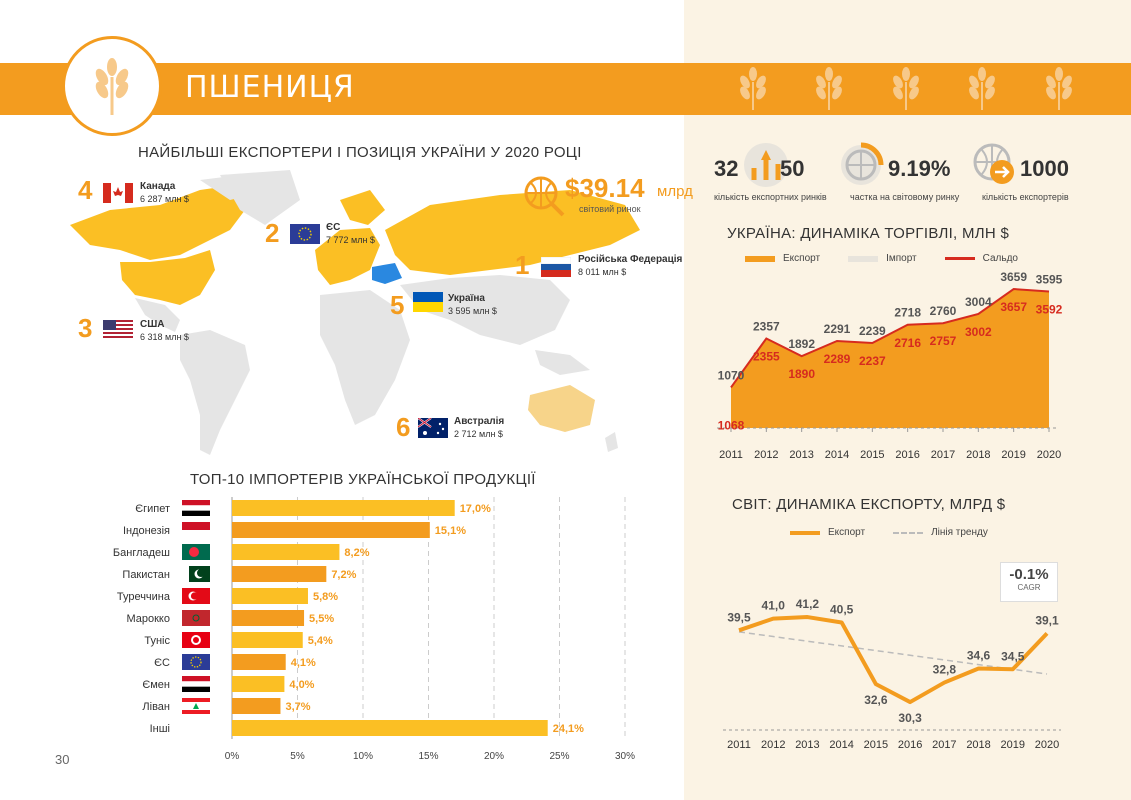 The width and height of the screenshot is (1131, 800). What do you see at coordinates (562, 362) in the screenshot?
I see `map-indonesia` at bounding box center [562, 362].